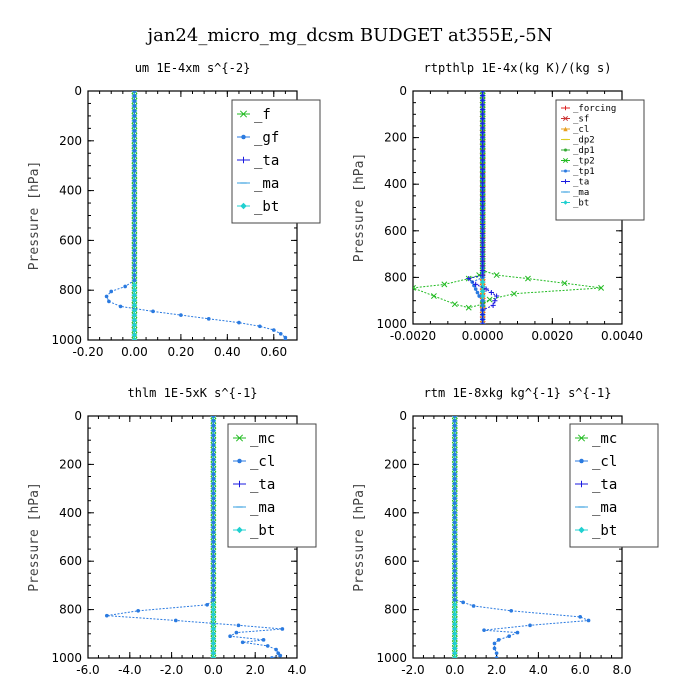 This screenshot has width=700, height=700. I want to click on x-tick-label: -2.0, so click(412, 670).